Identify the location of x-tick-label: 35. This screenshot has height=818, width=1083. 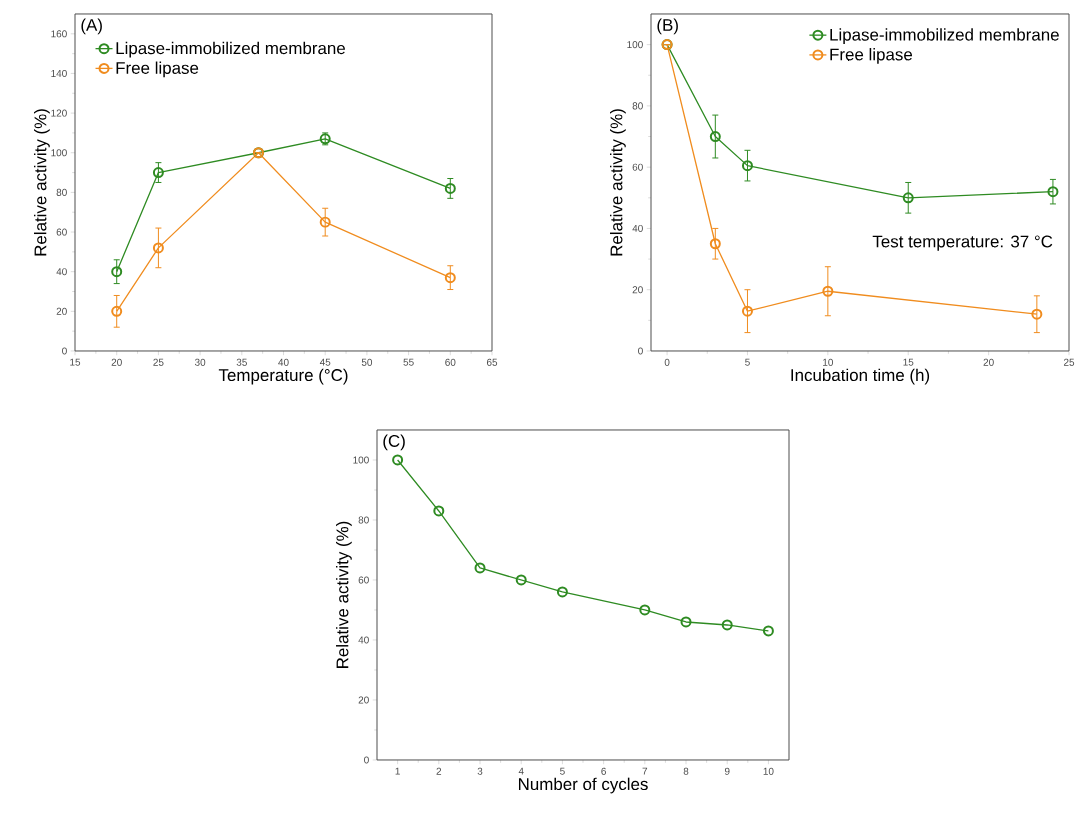
(241, 362).